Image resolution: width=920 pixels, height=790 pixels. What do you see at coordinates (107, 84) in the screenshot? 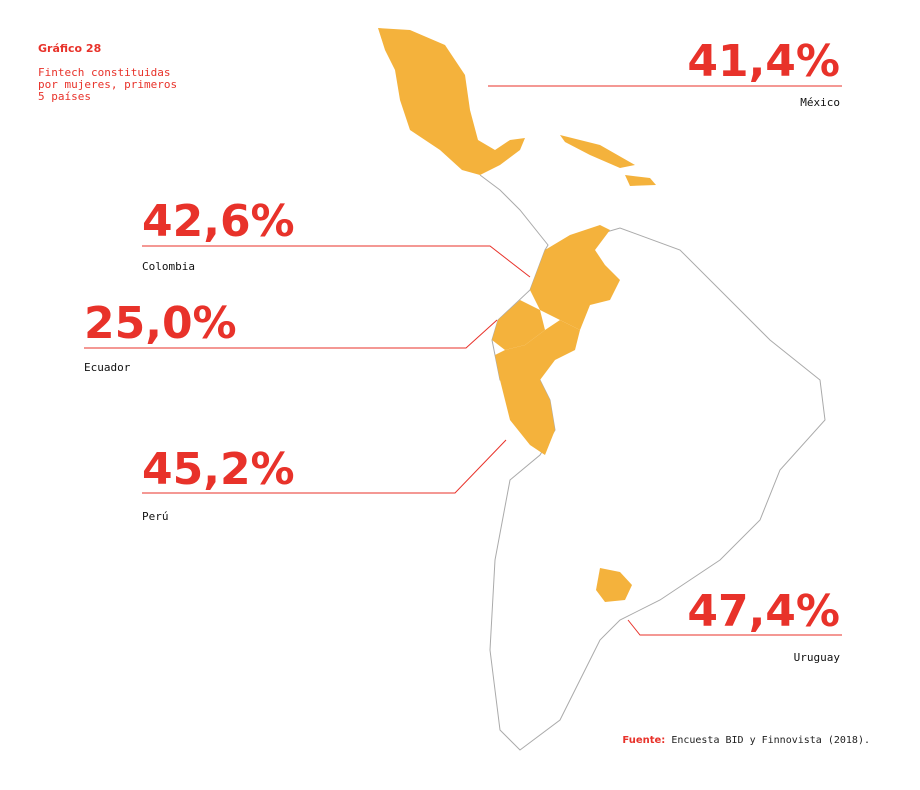
I see `title-line: por mujeres, primeros` at bounding box center [107, 84].